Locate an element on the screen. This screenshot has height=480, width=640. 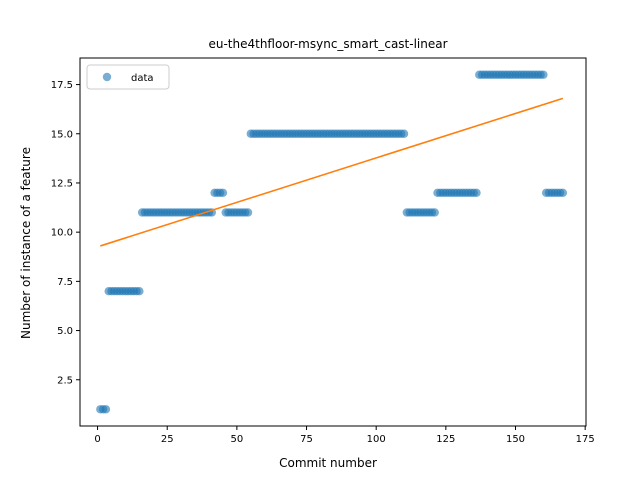
x-tick-label: 75 is located at coordinates (306, 439).